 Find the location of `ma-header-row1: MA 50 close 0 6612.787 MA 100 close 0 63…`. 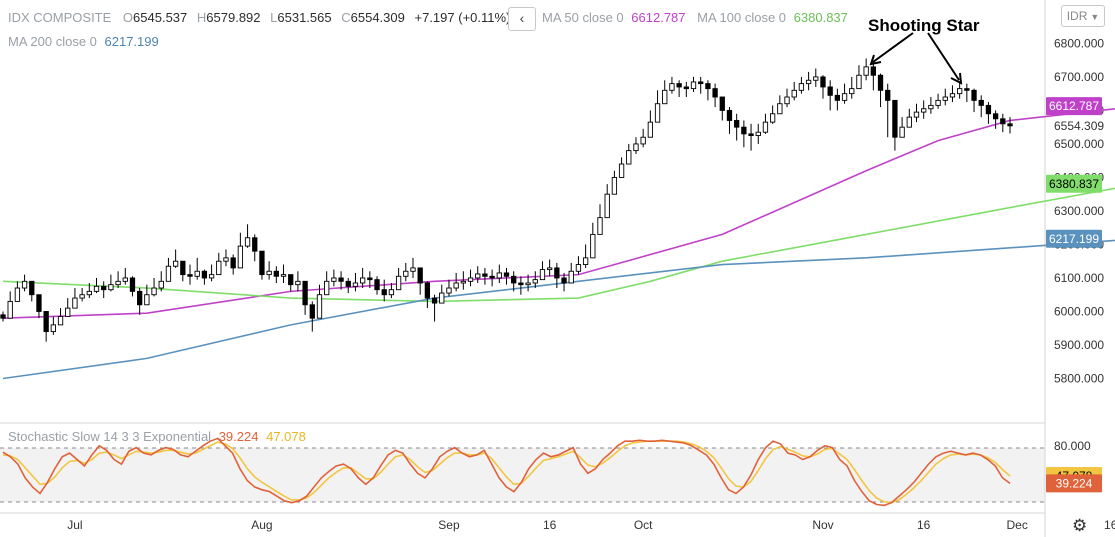

ma-header-row1: MA 50 close 0 6612.787 MA 100 close 0 63… is located at coordinates (695, 17).